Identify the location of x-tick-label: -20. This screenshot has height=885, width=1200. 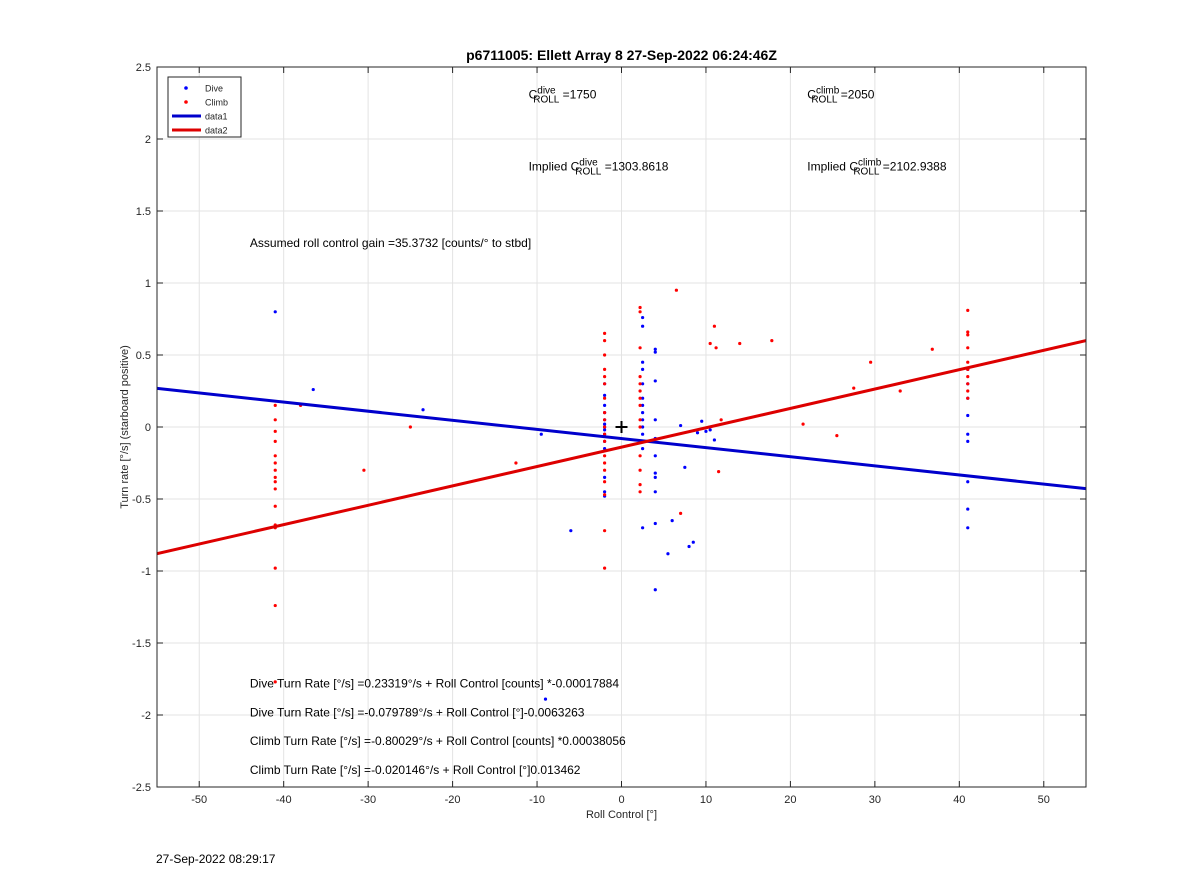
(453, 800).